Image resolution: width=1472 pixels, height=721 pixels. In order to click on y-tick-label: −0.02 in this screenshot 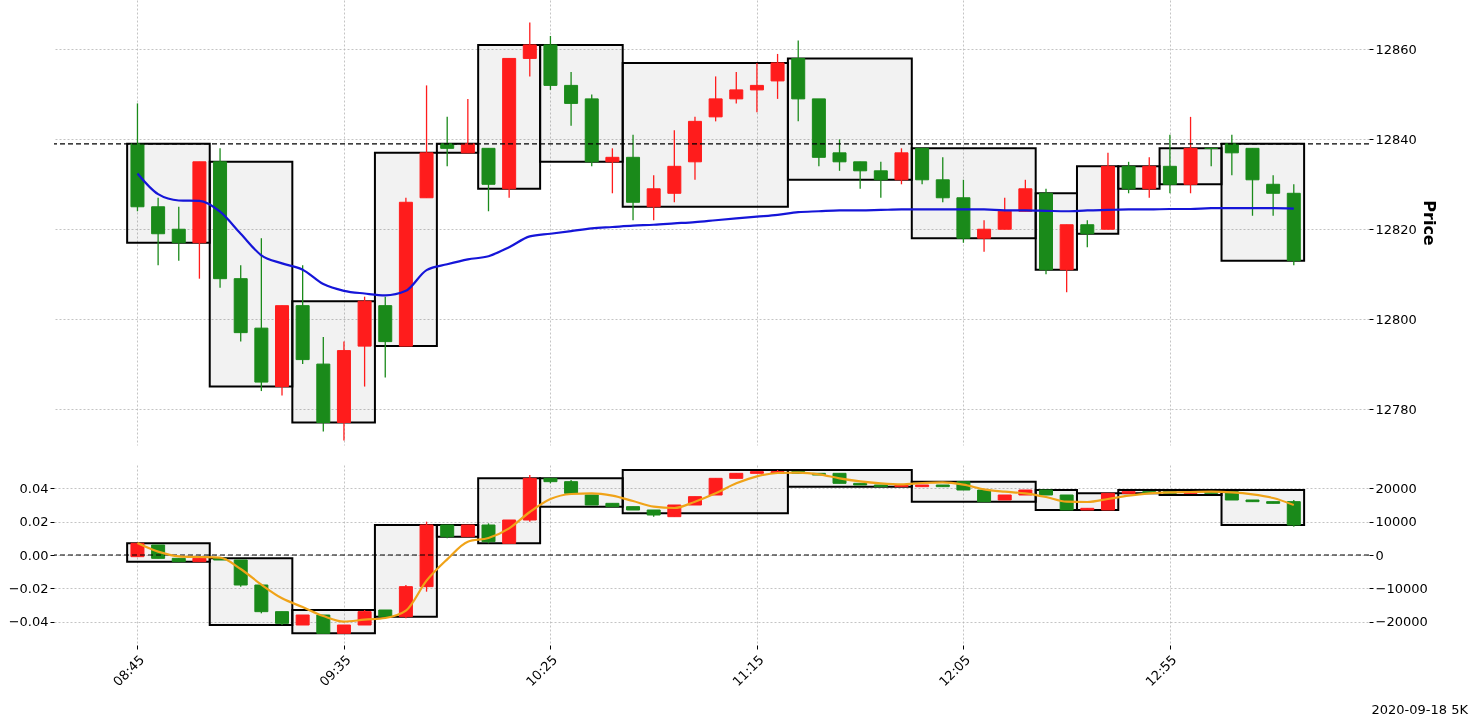, I will do `click(28, 588)`.